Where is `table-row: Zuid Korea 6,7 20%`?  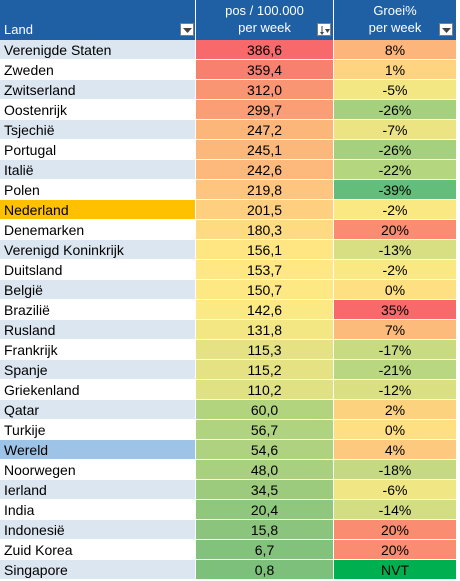 table-row: Zuid Korea 6,7 20% is located at coordinates (230, 550).